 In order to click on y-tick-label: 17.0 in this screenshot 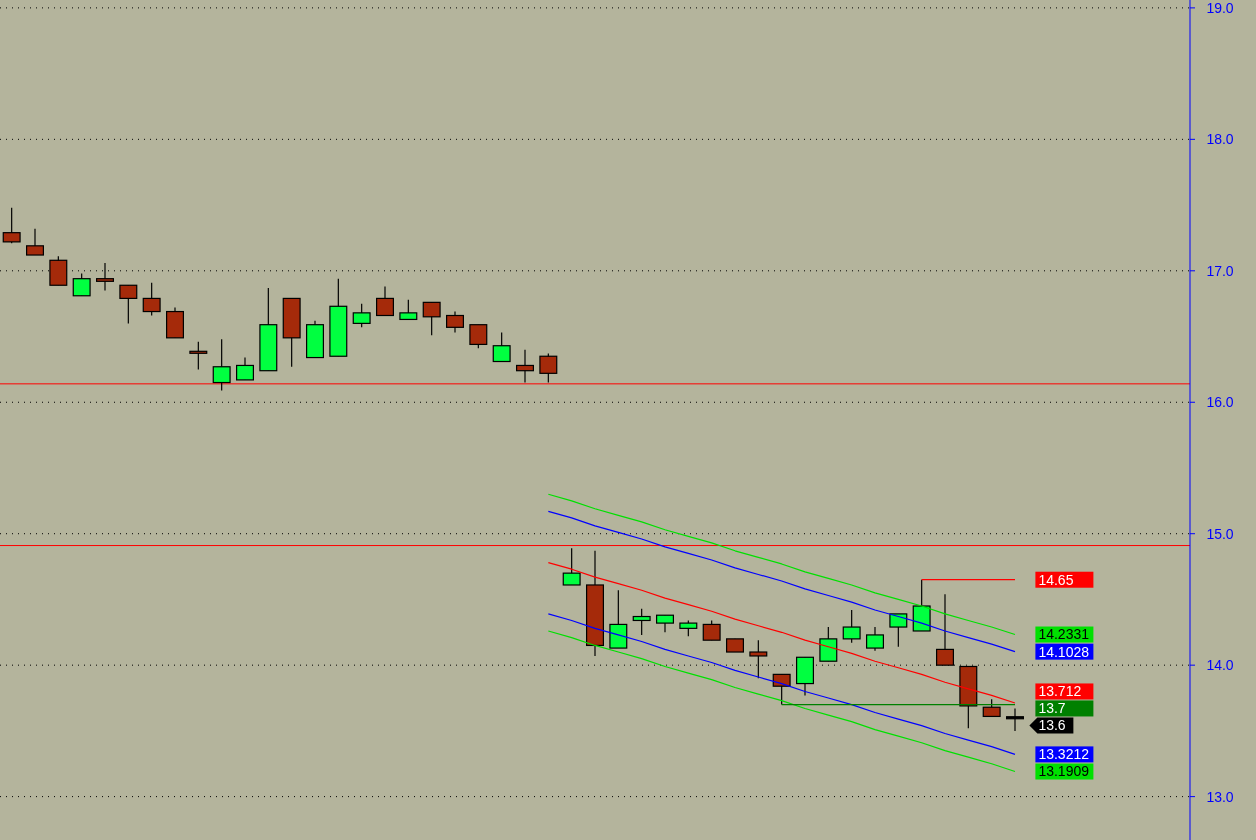, I will do `click(1220, 270)`.